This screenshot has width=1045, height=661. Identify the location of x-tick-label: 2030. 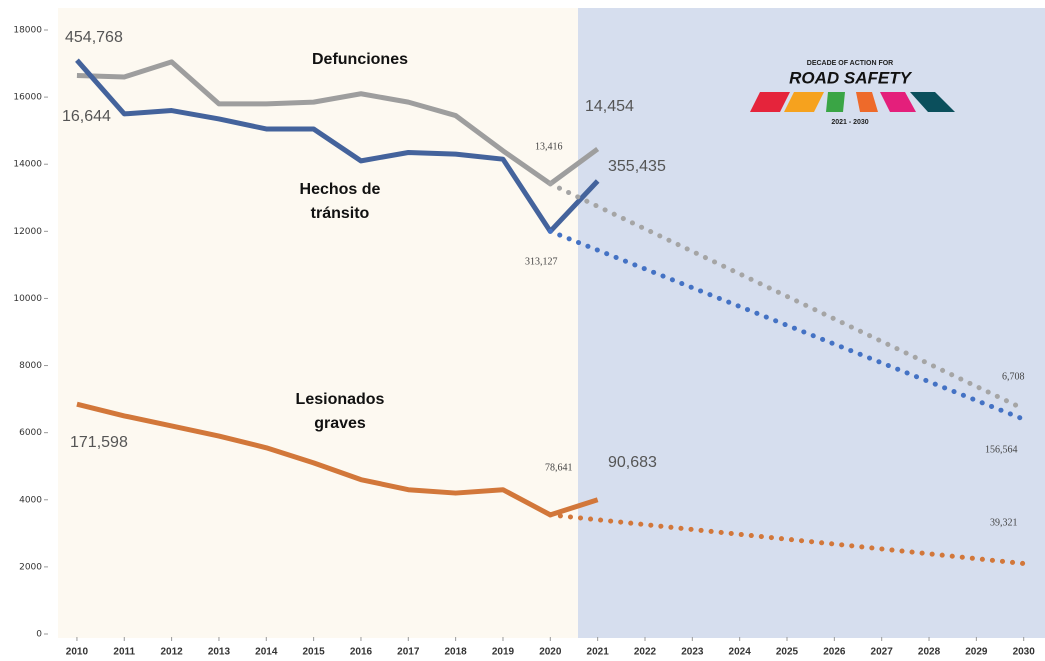
(1024, 652).